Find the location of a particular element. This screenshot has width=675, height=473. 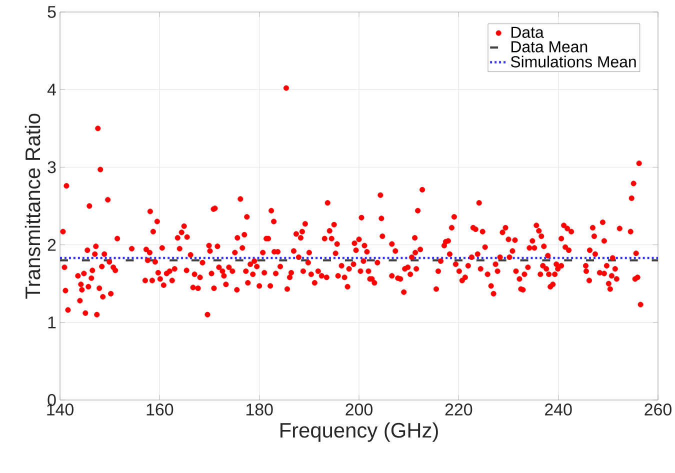

x-tick-label: 200 is located at coordinates (359, 410).